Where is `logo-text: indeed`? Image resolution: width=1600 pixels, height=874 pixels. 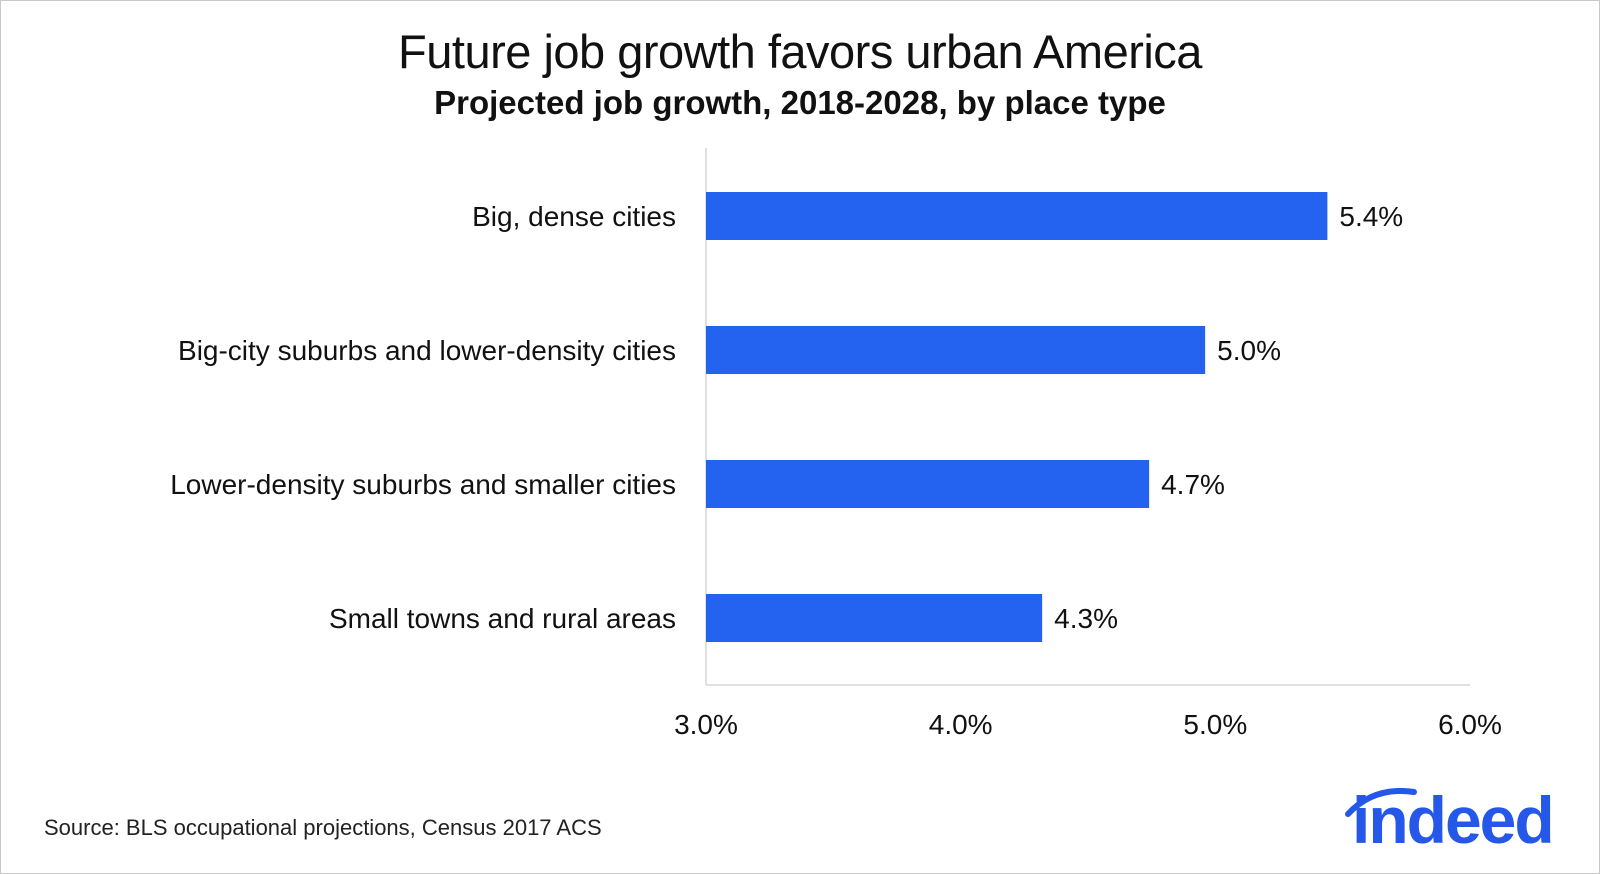 logo-text: indeed is located at coordinates (1453, 820).